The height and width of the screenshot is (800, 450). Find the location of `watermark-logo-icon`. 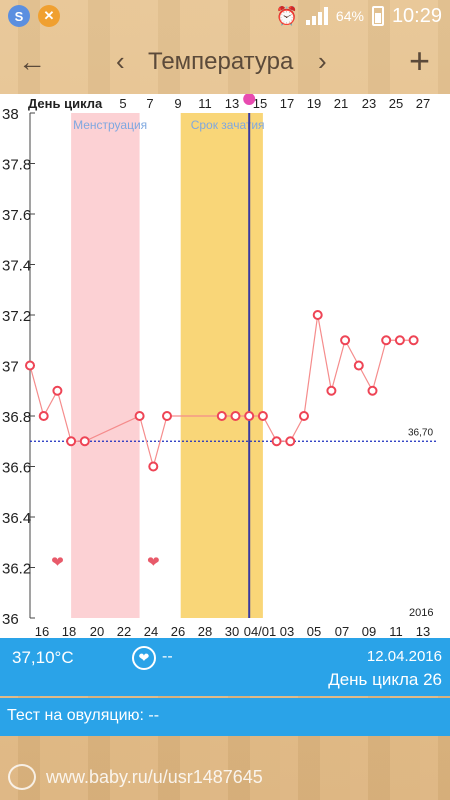

watermark-logo-icon is located at coordinates (22, 777).